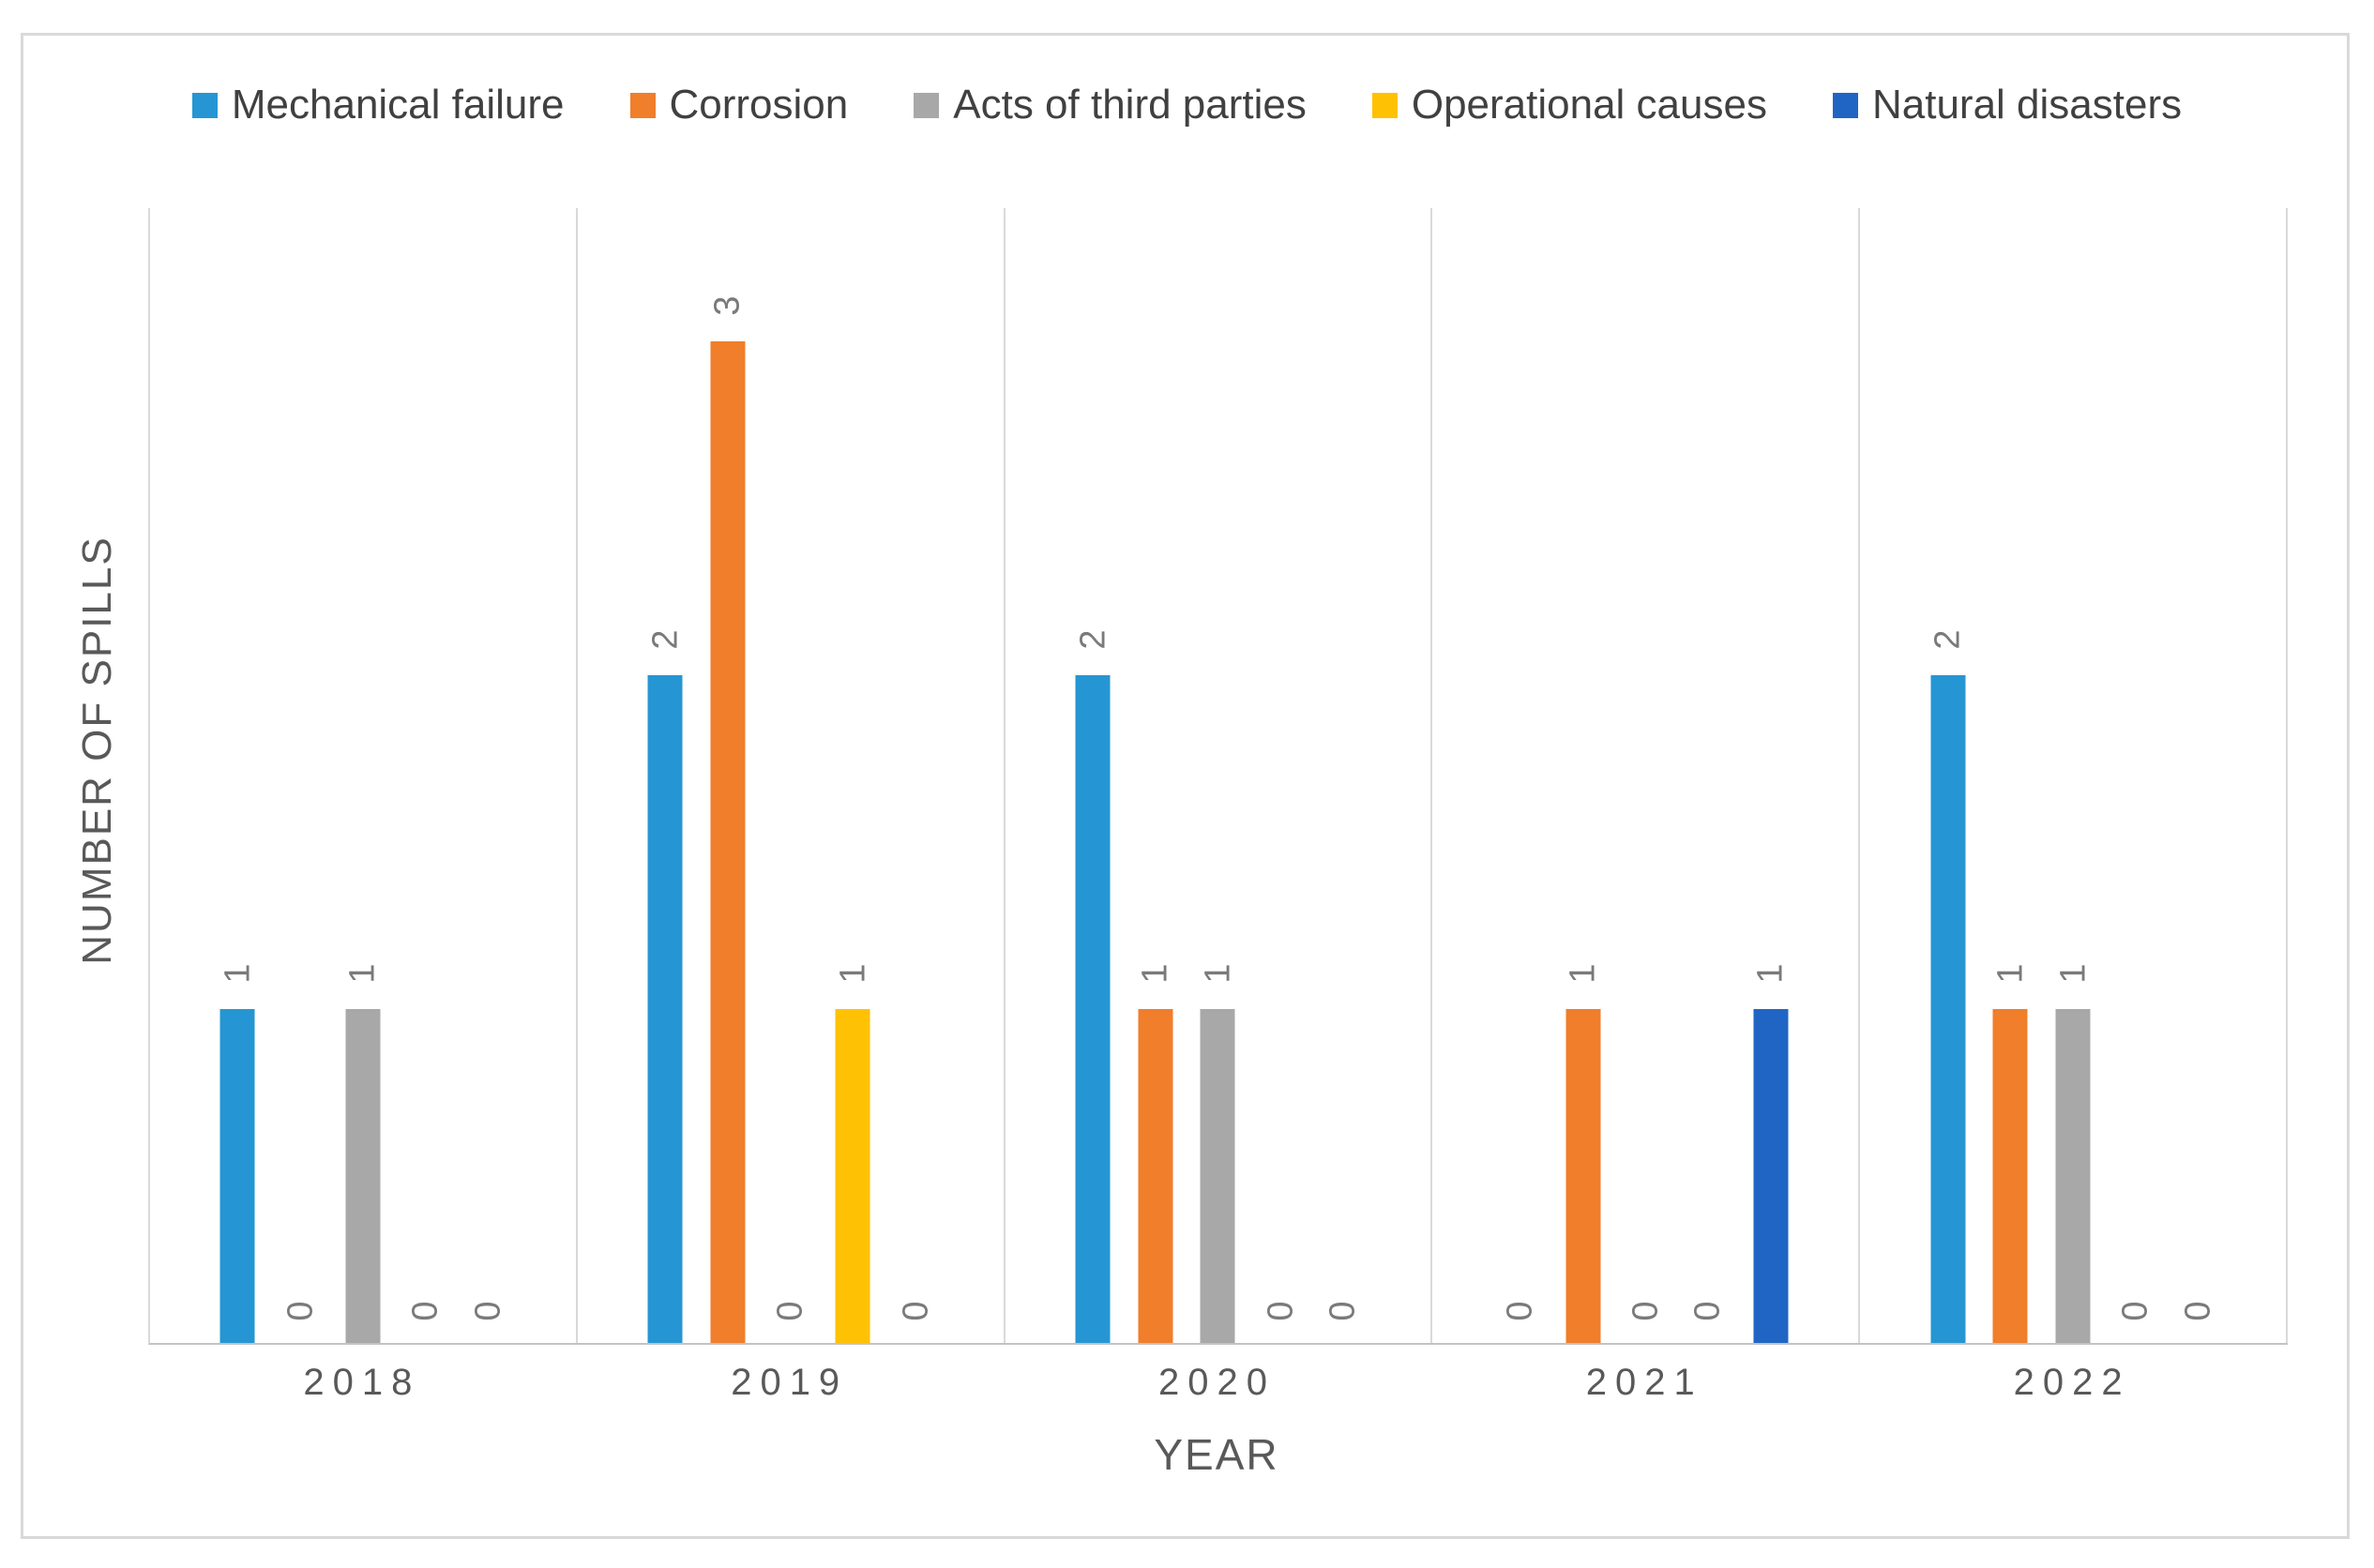 The width and height of the screenshot is (2374, 1568). I want to click on year-panel-2020: 2 1 1 0 0, so click(1219, 775).